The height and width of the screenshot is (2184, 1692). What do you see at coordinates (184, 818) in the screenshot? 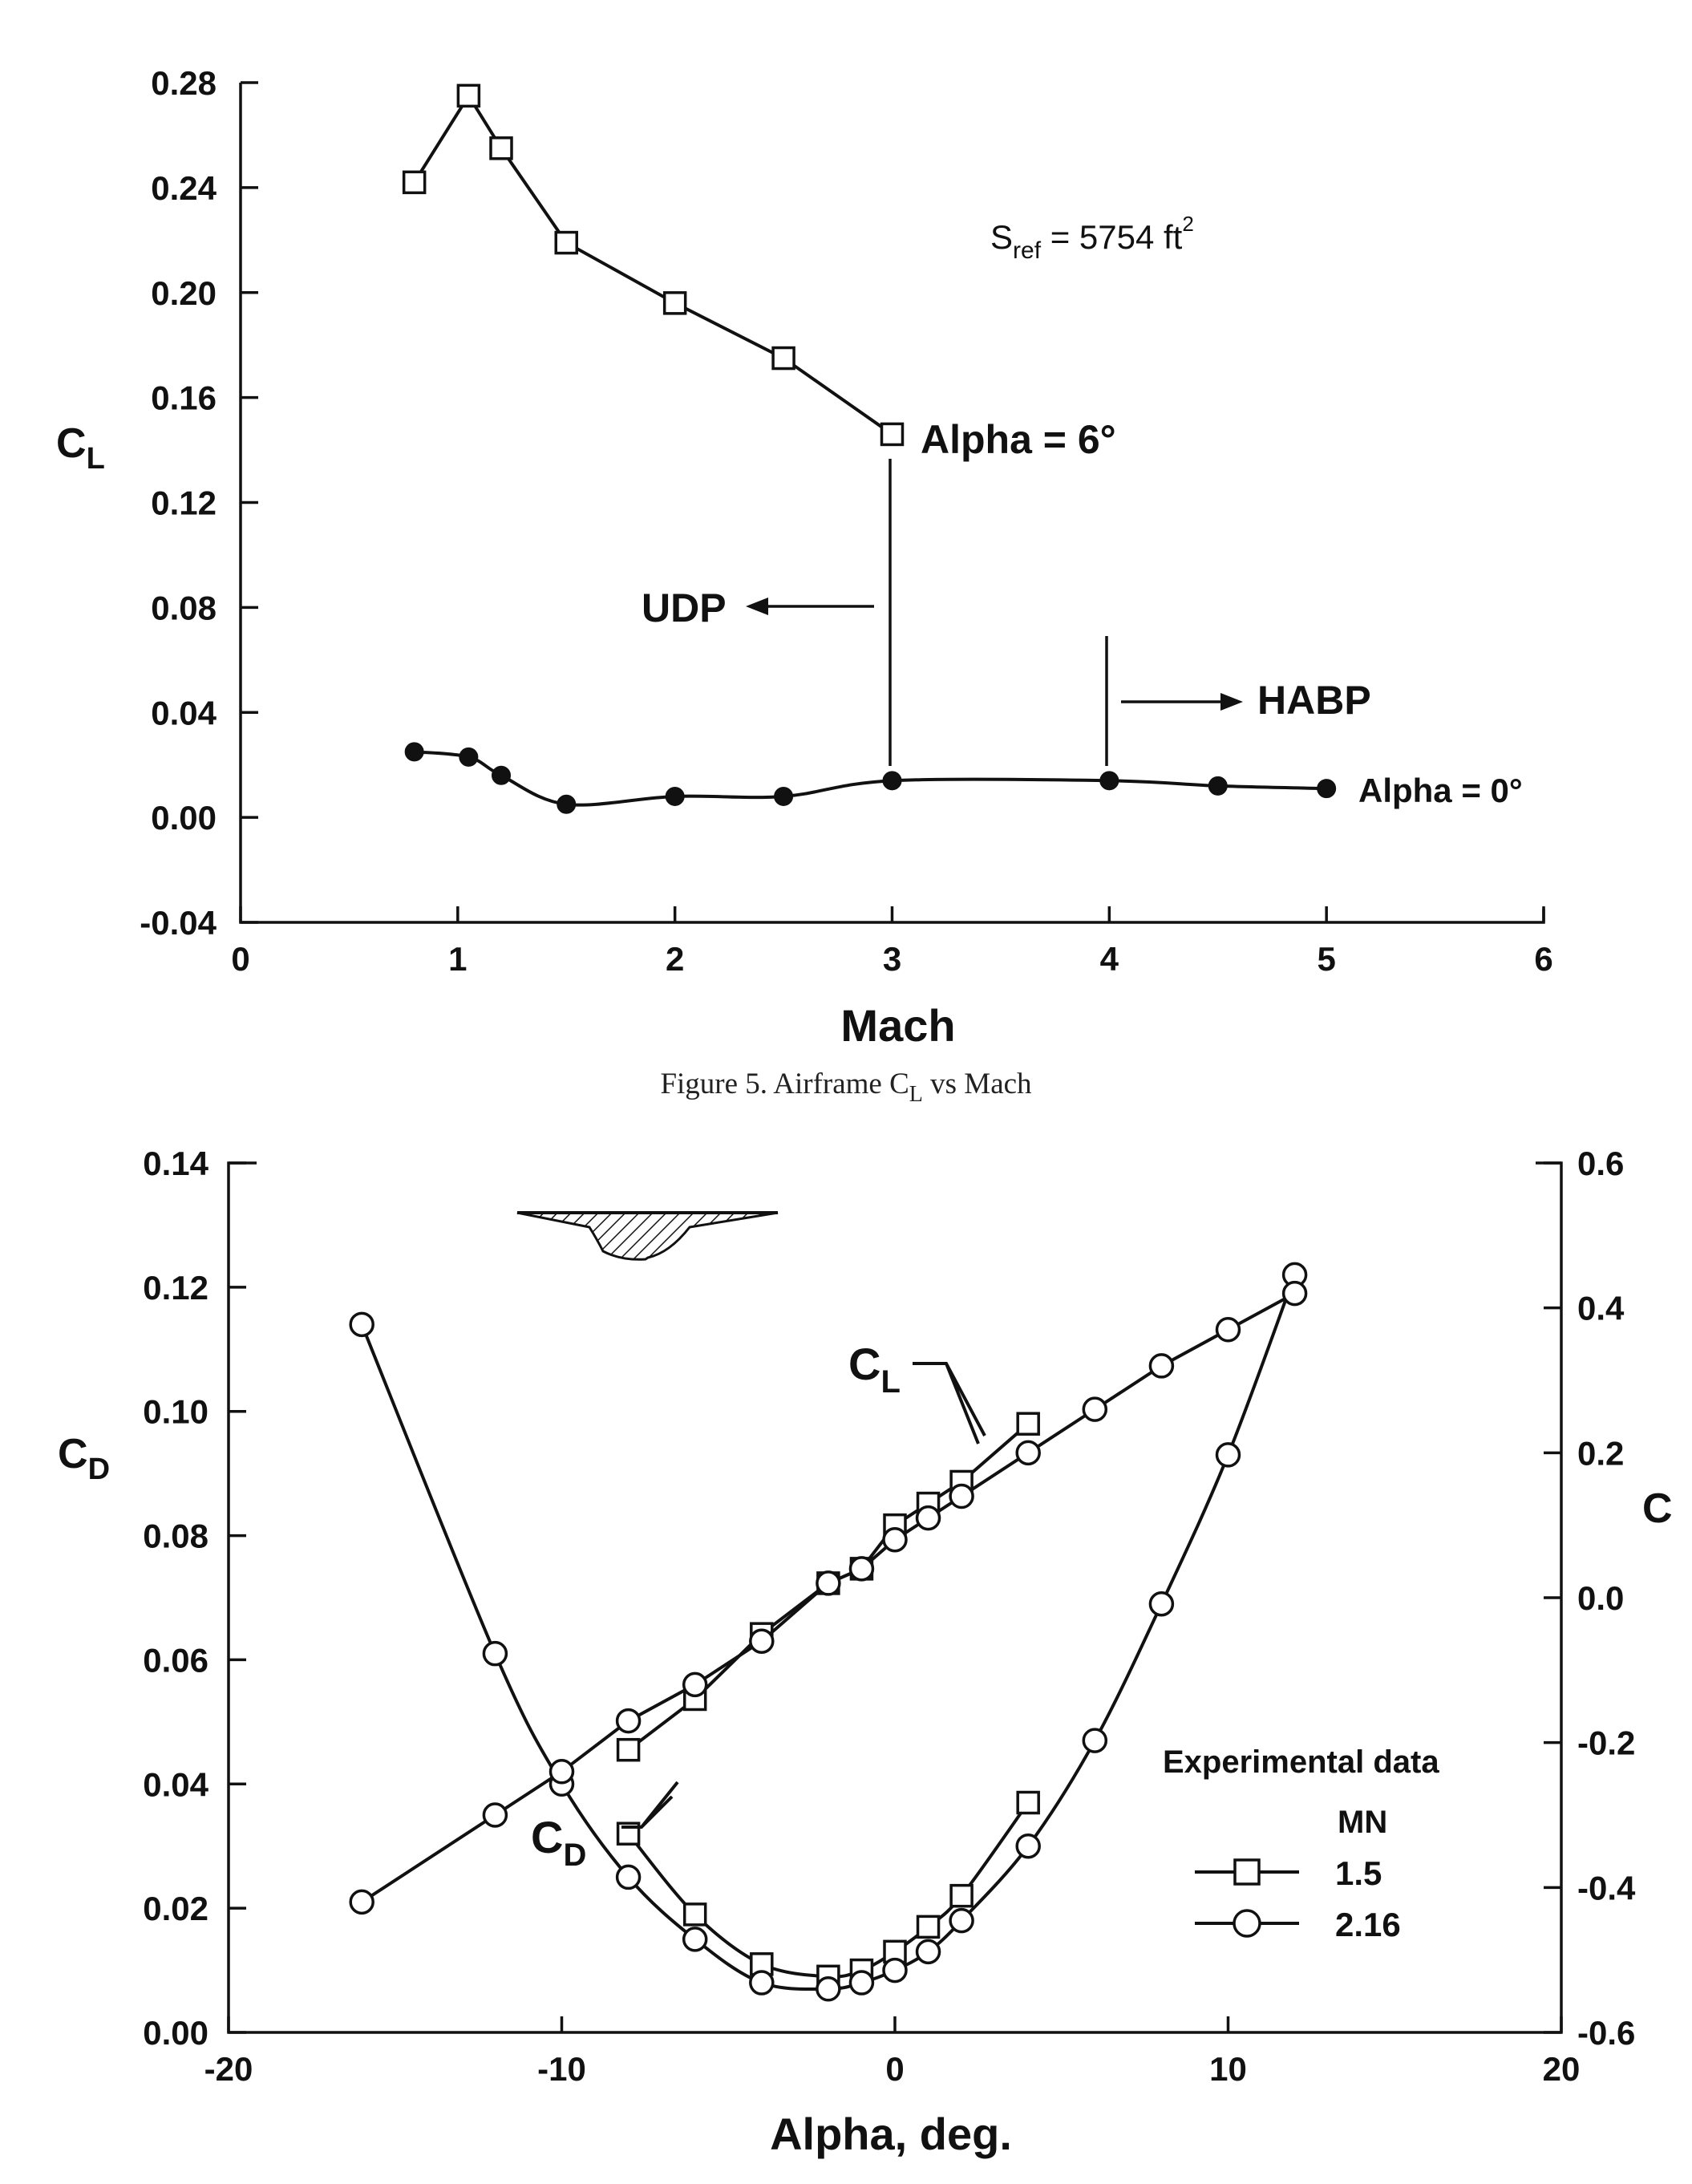
I see `top-y-tick-label: 0.00` at bounding box center [184, 818].